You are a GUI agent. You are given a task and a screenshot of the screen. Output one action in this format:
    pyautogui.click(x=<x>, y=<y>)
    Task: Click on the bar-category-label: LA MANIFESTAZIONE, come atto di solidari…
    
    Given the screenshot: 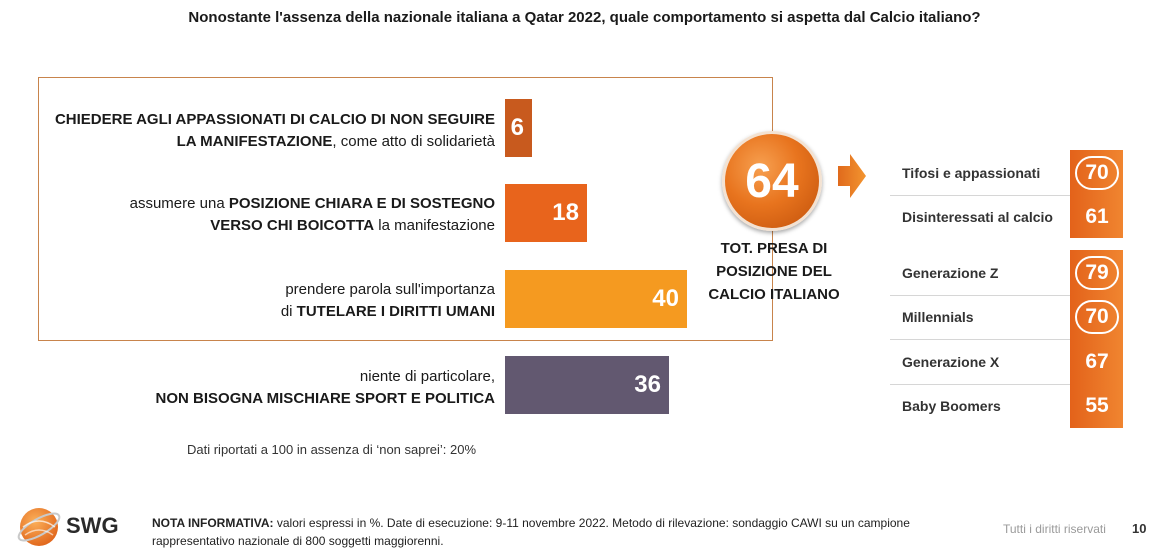 What is the action you would take?
    pyautogui.click(x=335, y=141)
    